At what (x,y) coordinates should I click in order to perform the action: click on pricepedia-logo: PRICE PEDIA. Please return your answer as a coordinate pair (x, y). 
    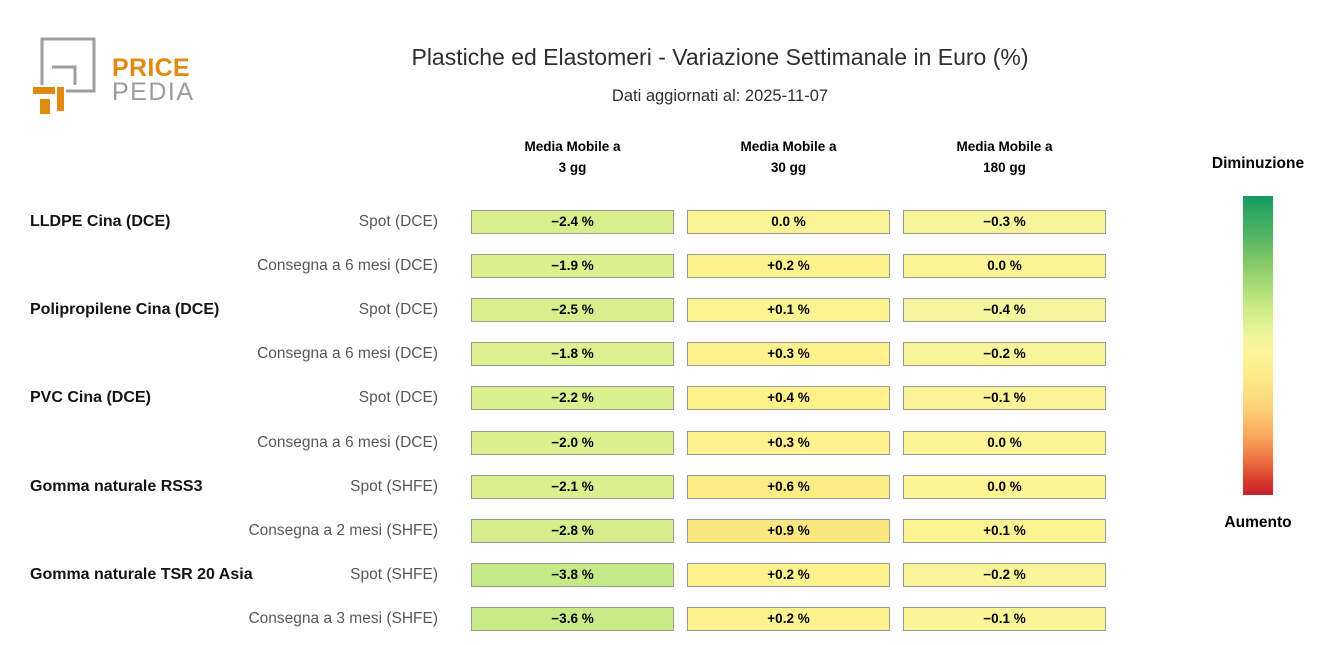
    Looking at the image, I should click on (132, 83).